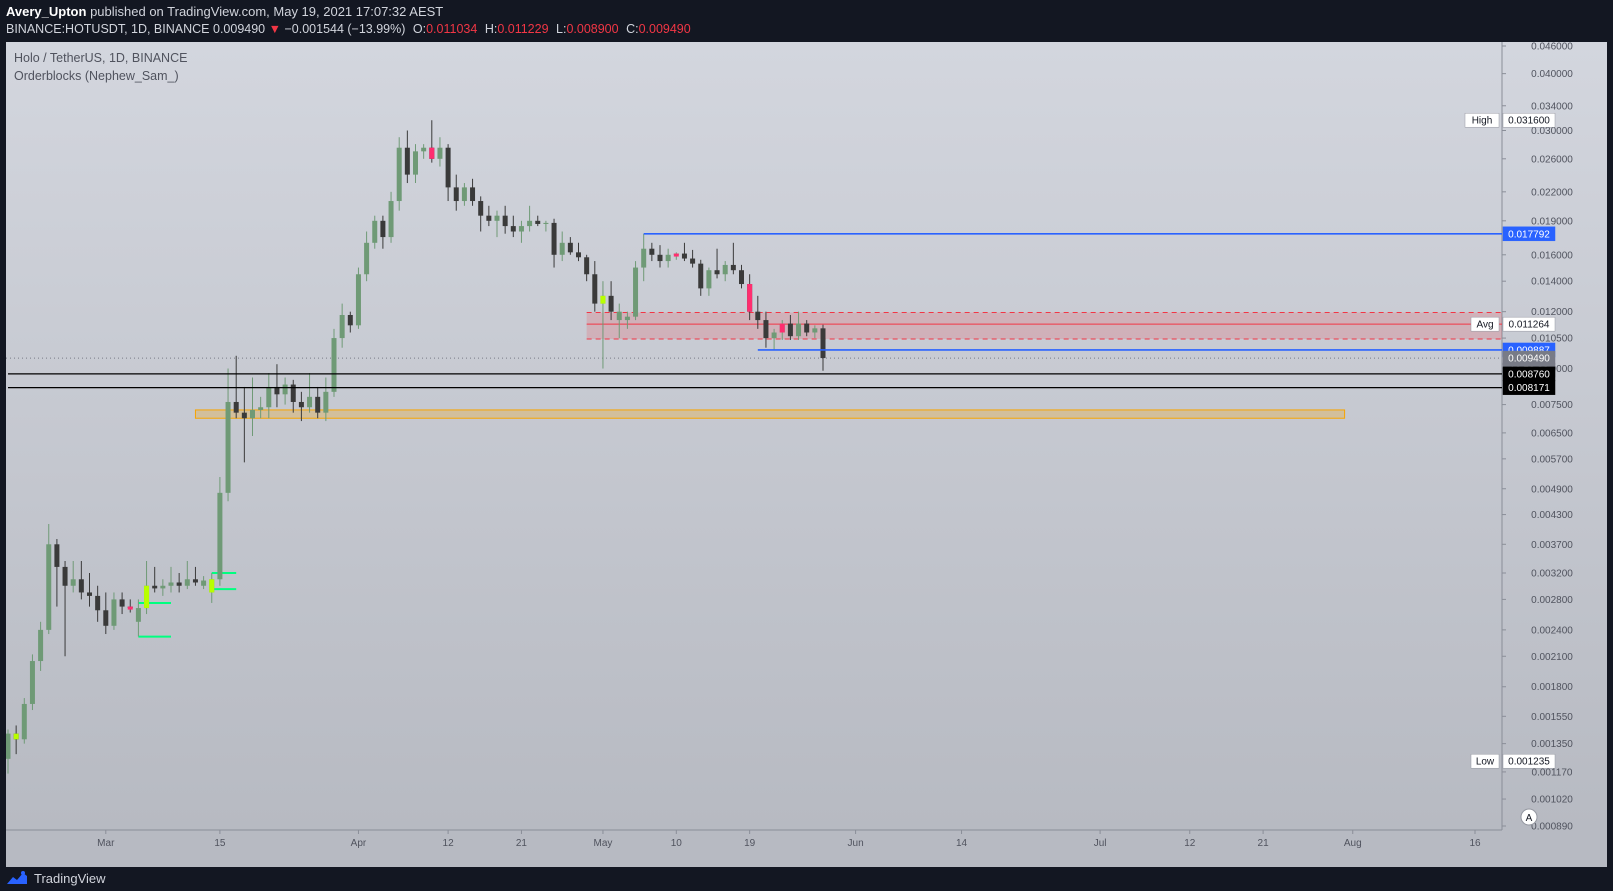  I want to click on auto-scale-button: A, so click(1529, 817).